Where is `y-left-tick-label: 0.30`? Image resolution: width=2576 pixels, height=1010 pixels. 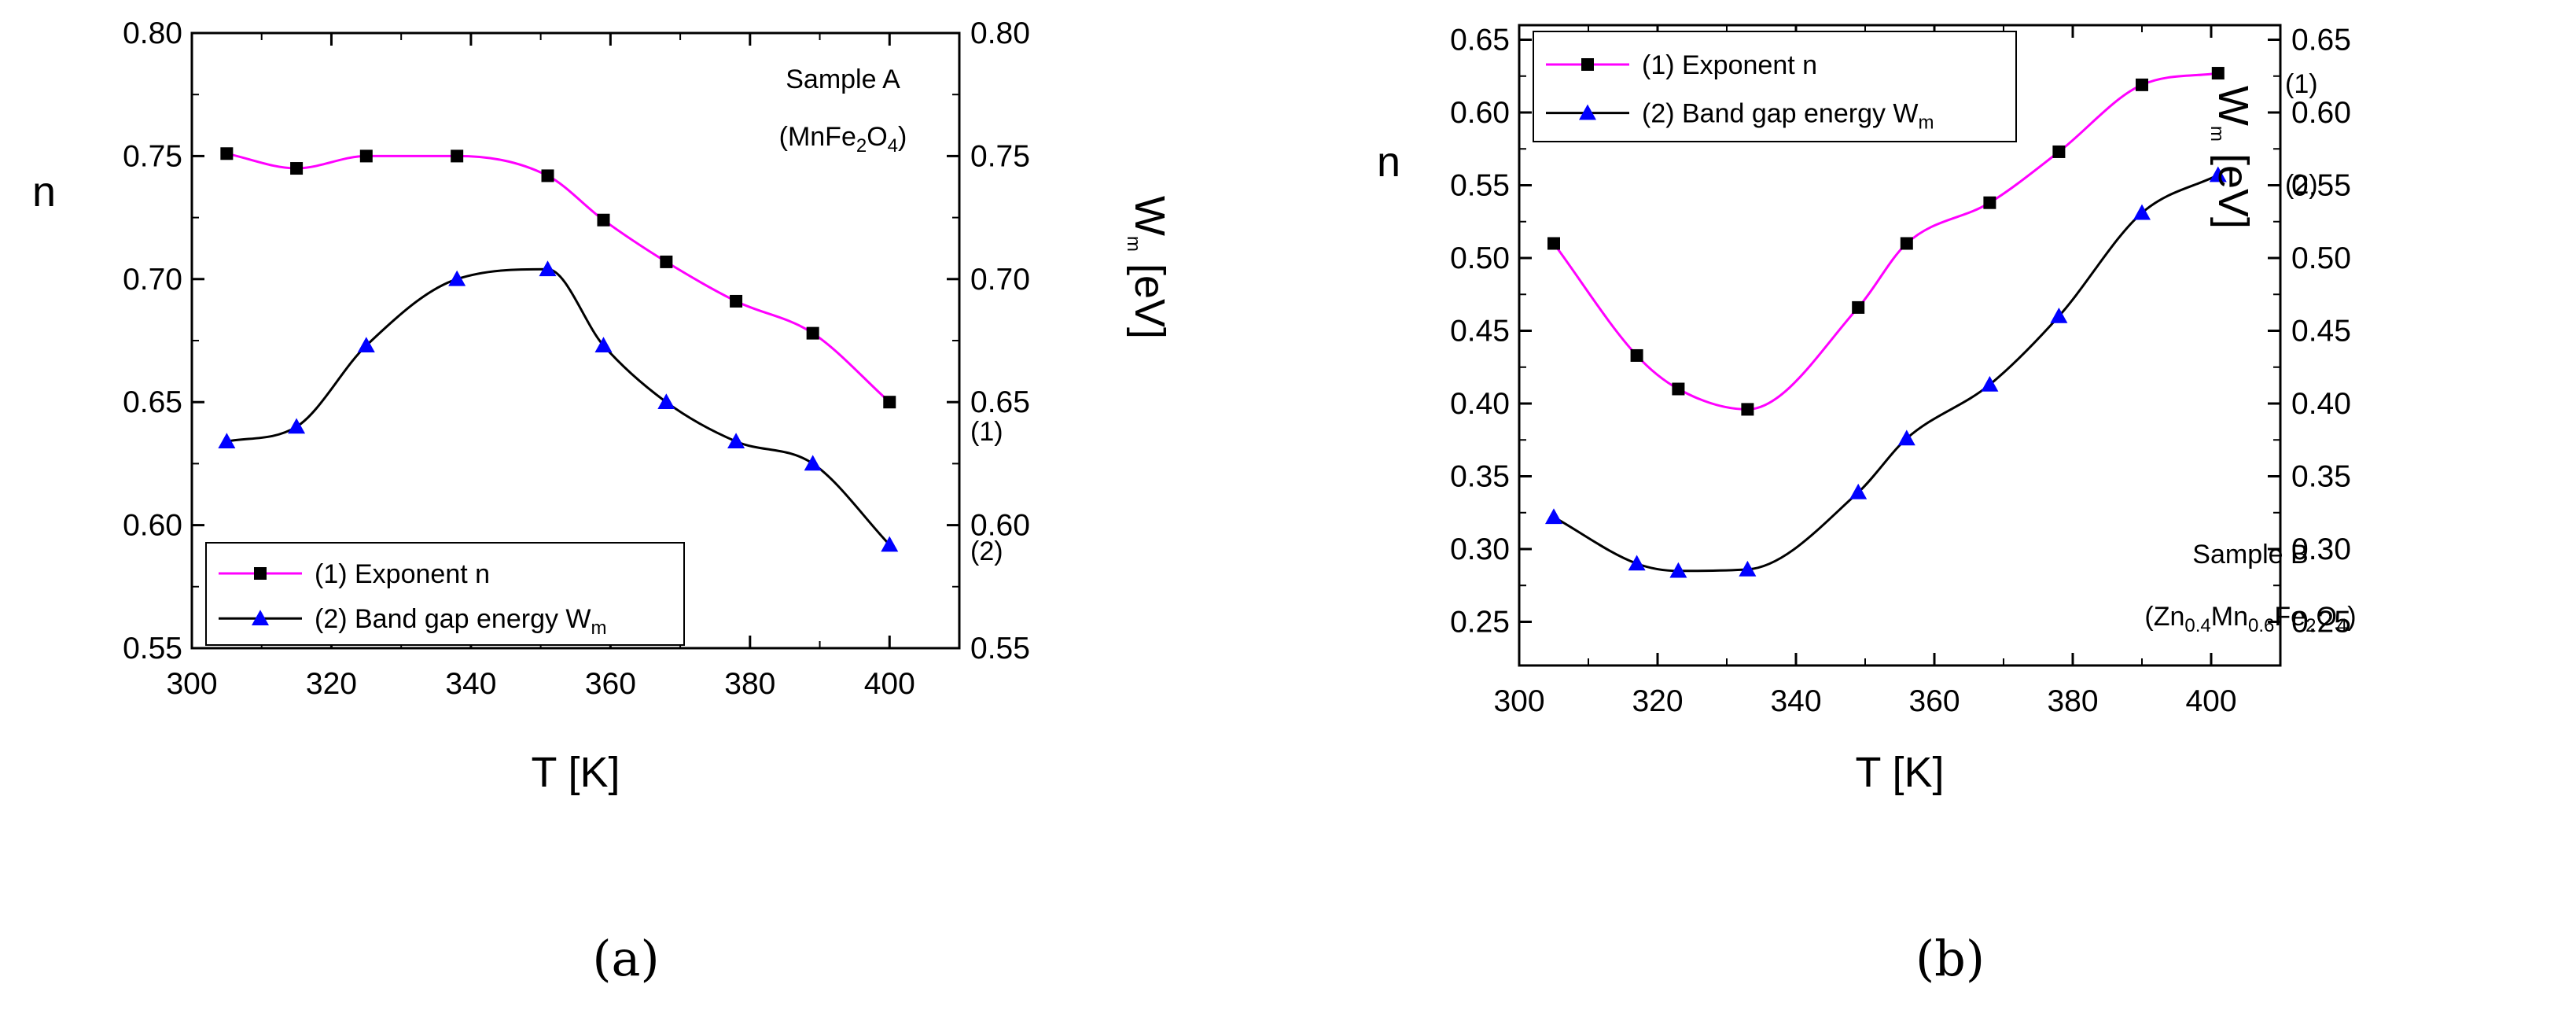 y-left-tick-label: 0.30 is located at coordinates (1480, 549).